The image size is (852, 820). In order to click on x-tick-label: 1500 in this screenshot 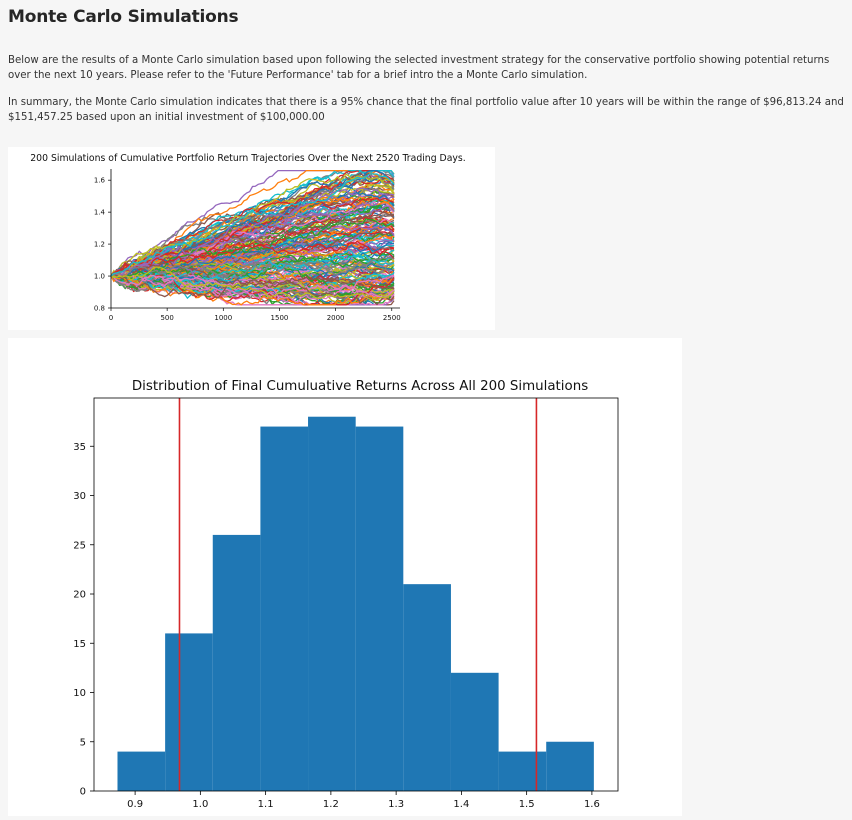, I will do `click(280, 318)`.